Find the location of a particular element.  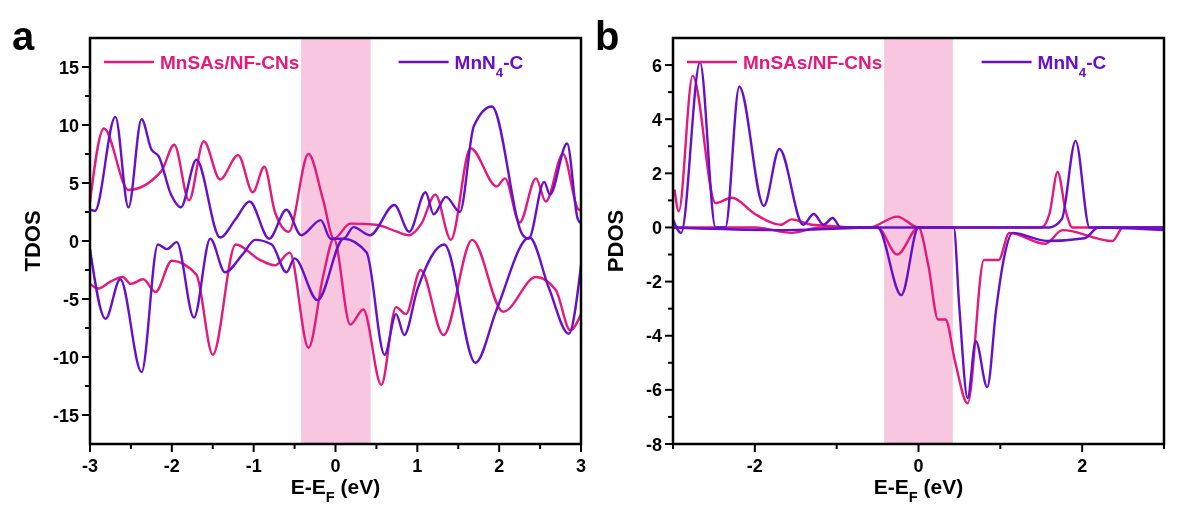

chart-title: b is located at coordinates (607, 36).